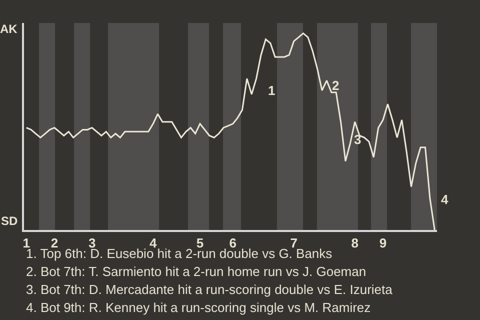  Describe the element at coordinates (445, 199) in the screenshot. I see `text: 4` at that location.